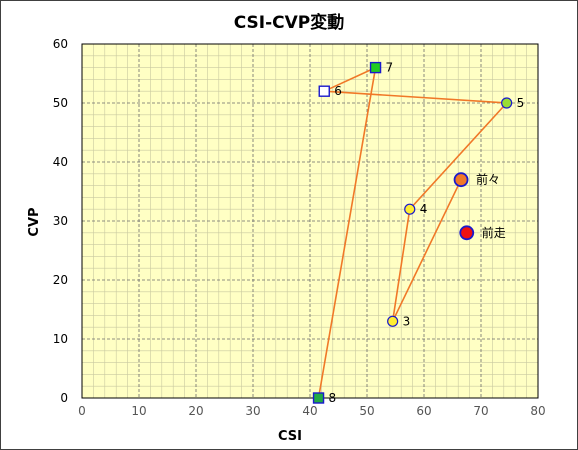 This screenshot has width=578, height=450. I want to click on y-tick-label: 20, so click(60, 280).